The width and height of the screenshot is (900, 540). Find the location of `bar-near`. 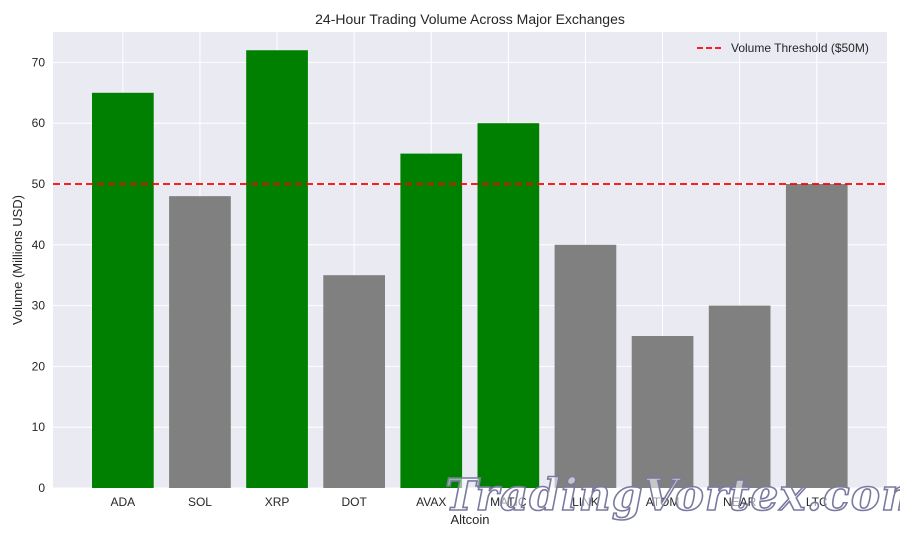

bar-near is located at coordinates (739, 396).